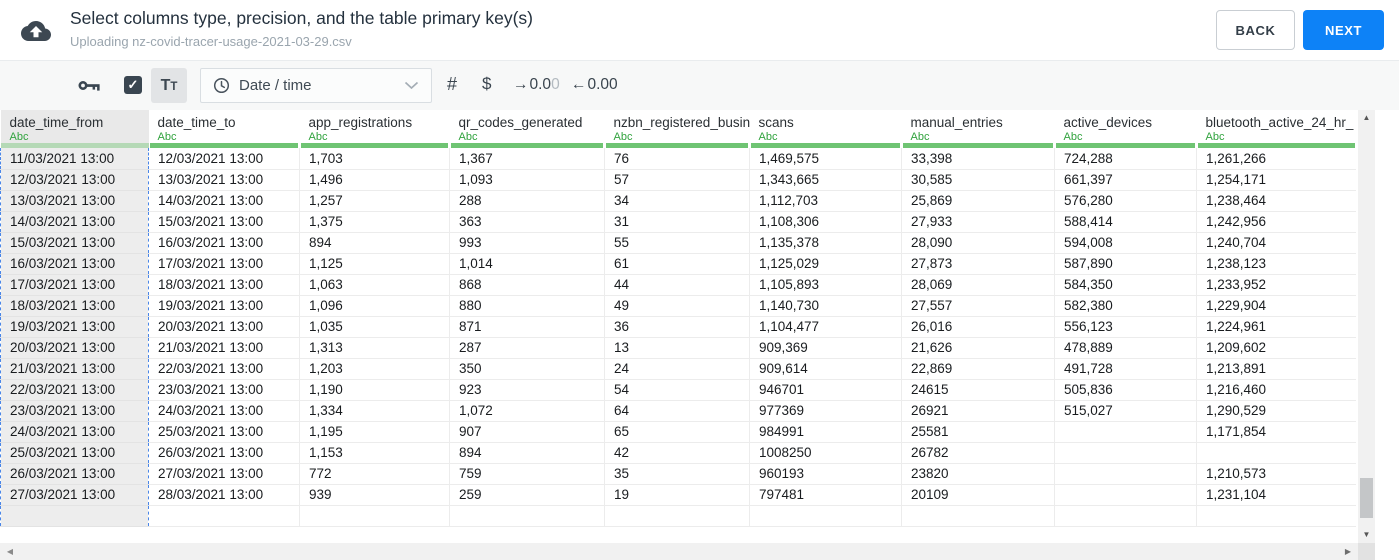  What do you see at coordinates (520, 122) in the screenshot?
I see `column-name: qr_codes_generated` at bounding box center [520, 122].